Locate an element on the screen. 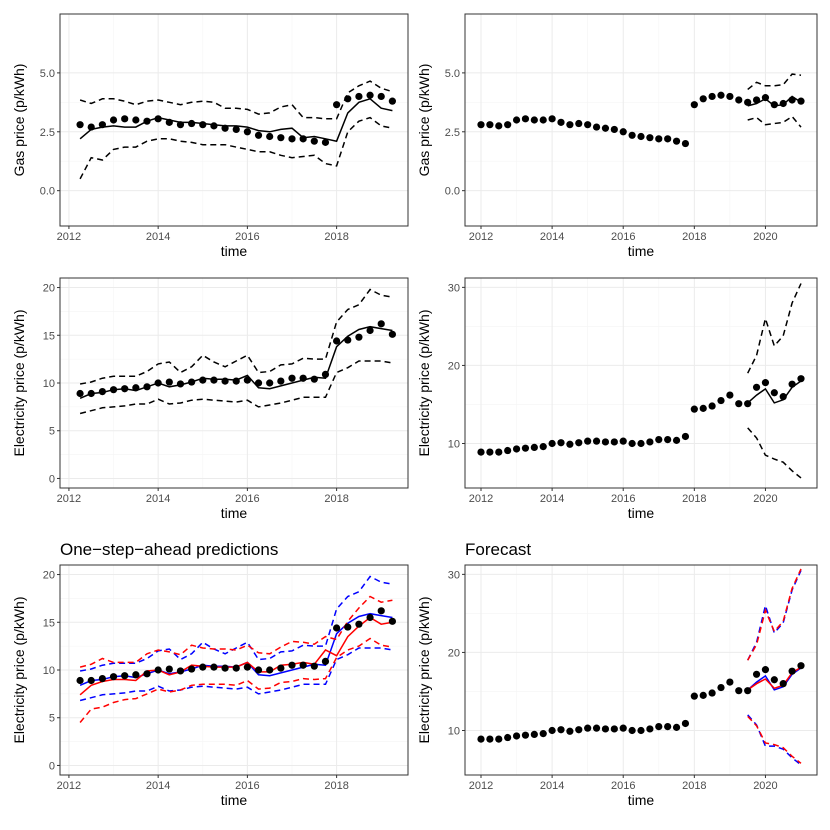  y-tick-label: 5 is located at coordinates (52, 719).